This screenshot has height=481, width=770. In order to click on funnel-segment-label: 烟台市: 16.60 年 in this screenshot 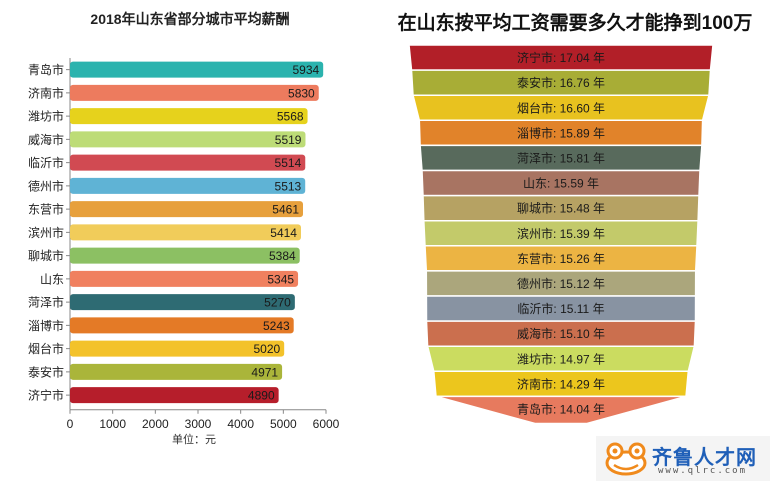, I will do `click(561, 107)`.